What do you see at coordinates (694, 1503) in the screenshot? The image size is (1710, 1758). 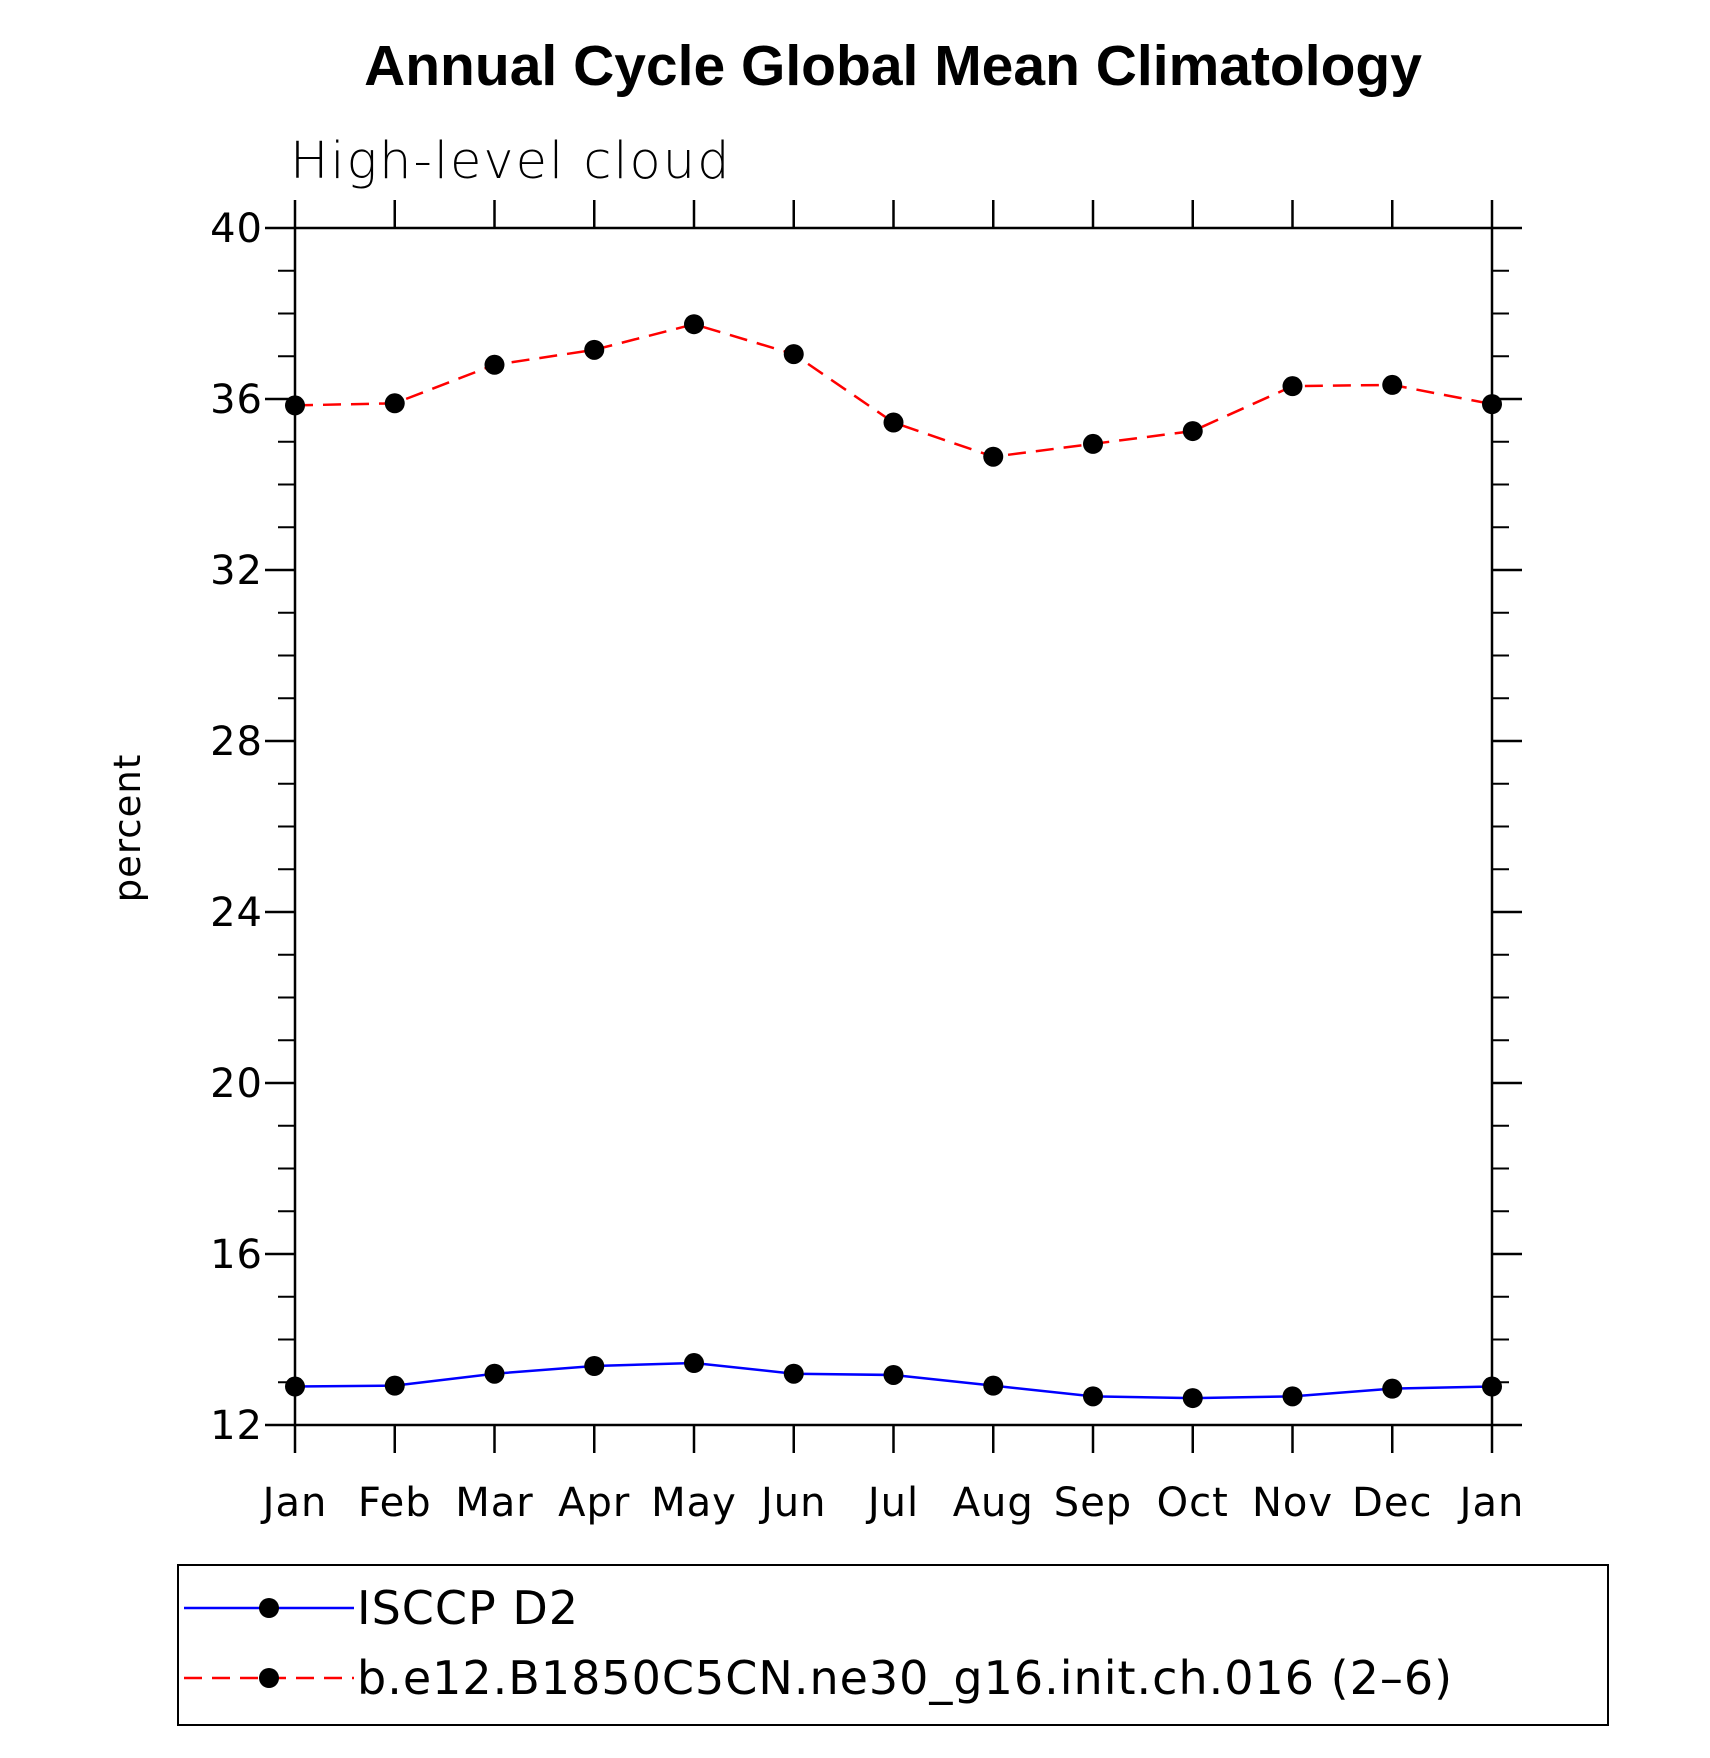 I see `x-tick-label: May` at bounding box center [694, 1503].